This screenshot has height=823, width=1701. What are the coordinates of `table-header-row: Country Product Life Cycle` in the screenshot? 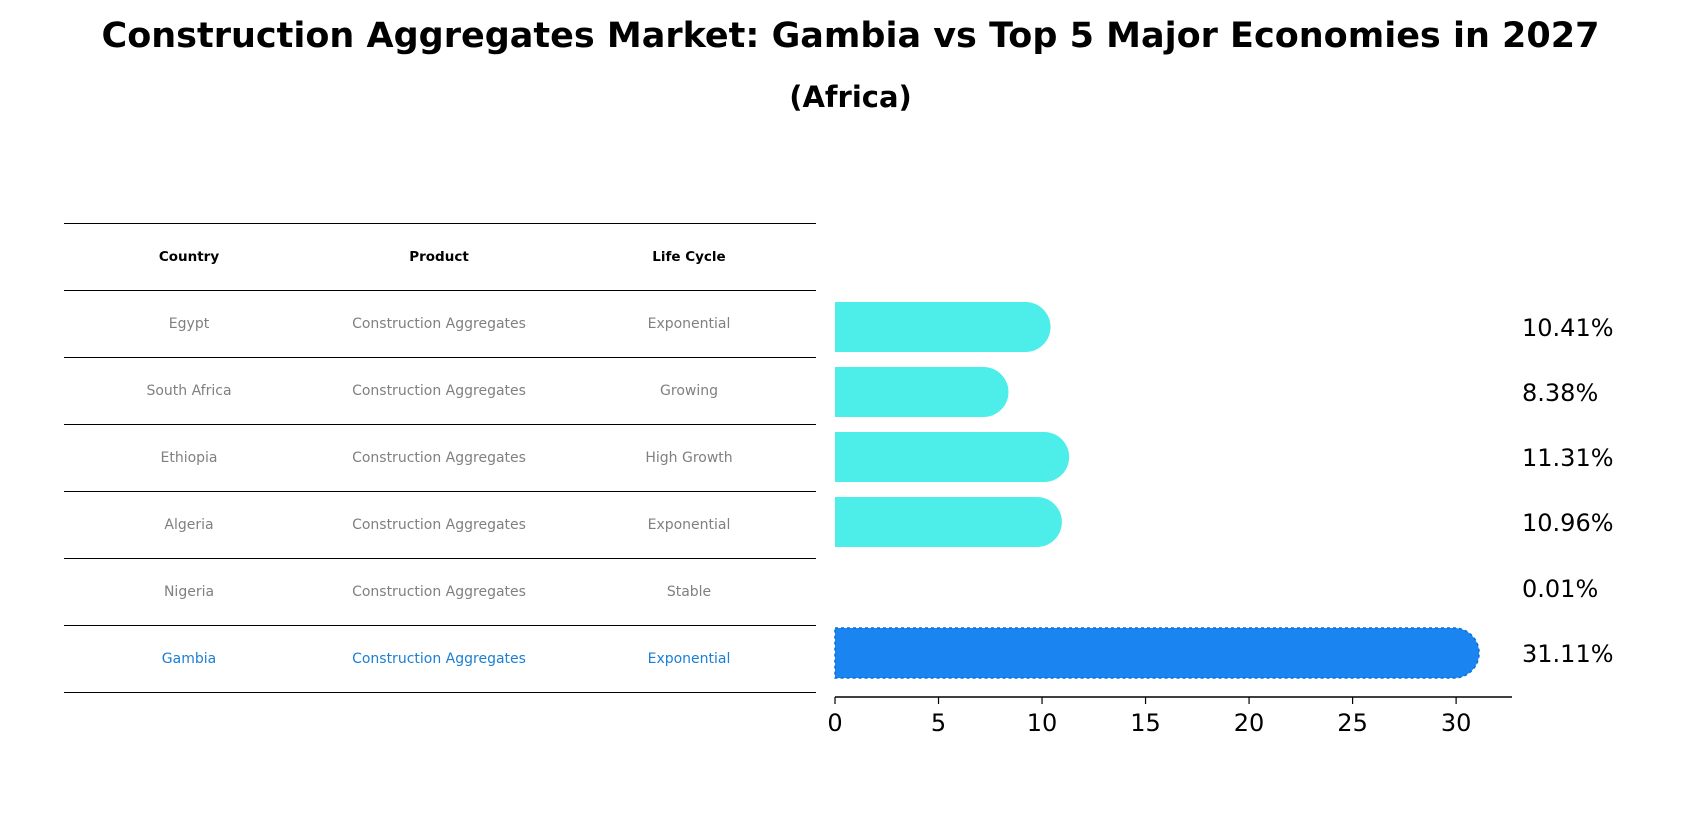 It's located at (440, 256).